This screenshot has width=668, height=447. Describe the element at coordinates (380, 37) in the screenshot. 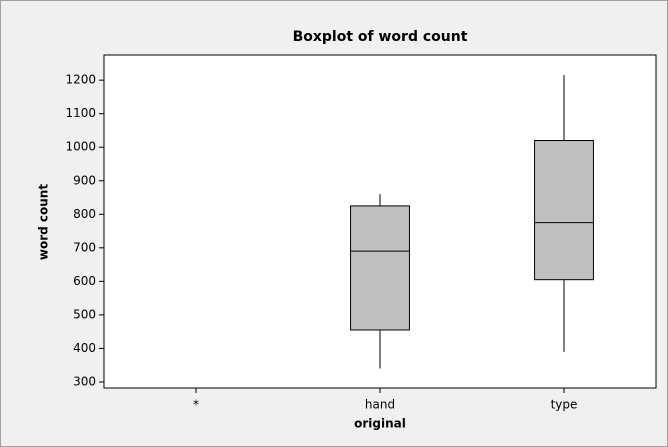

I see `chart-title: Boxplot of word count` at that location.